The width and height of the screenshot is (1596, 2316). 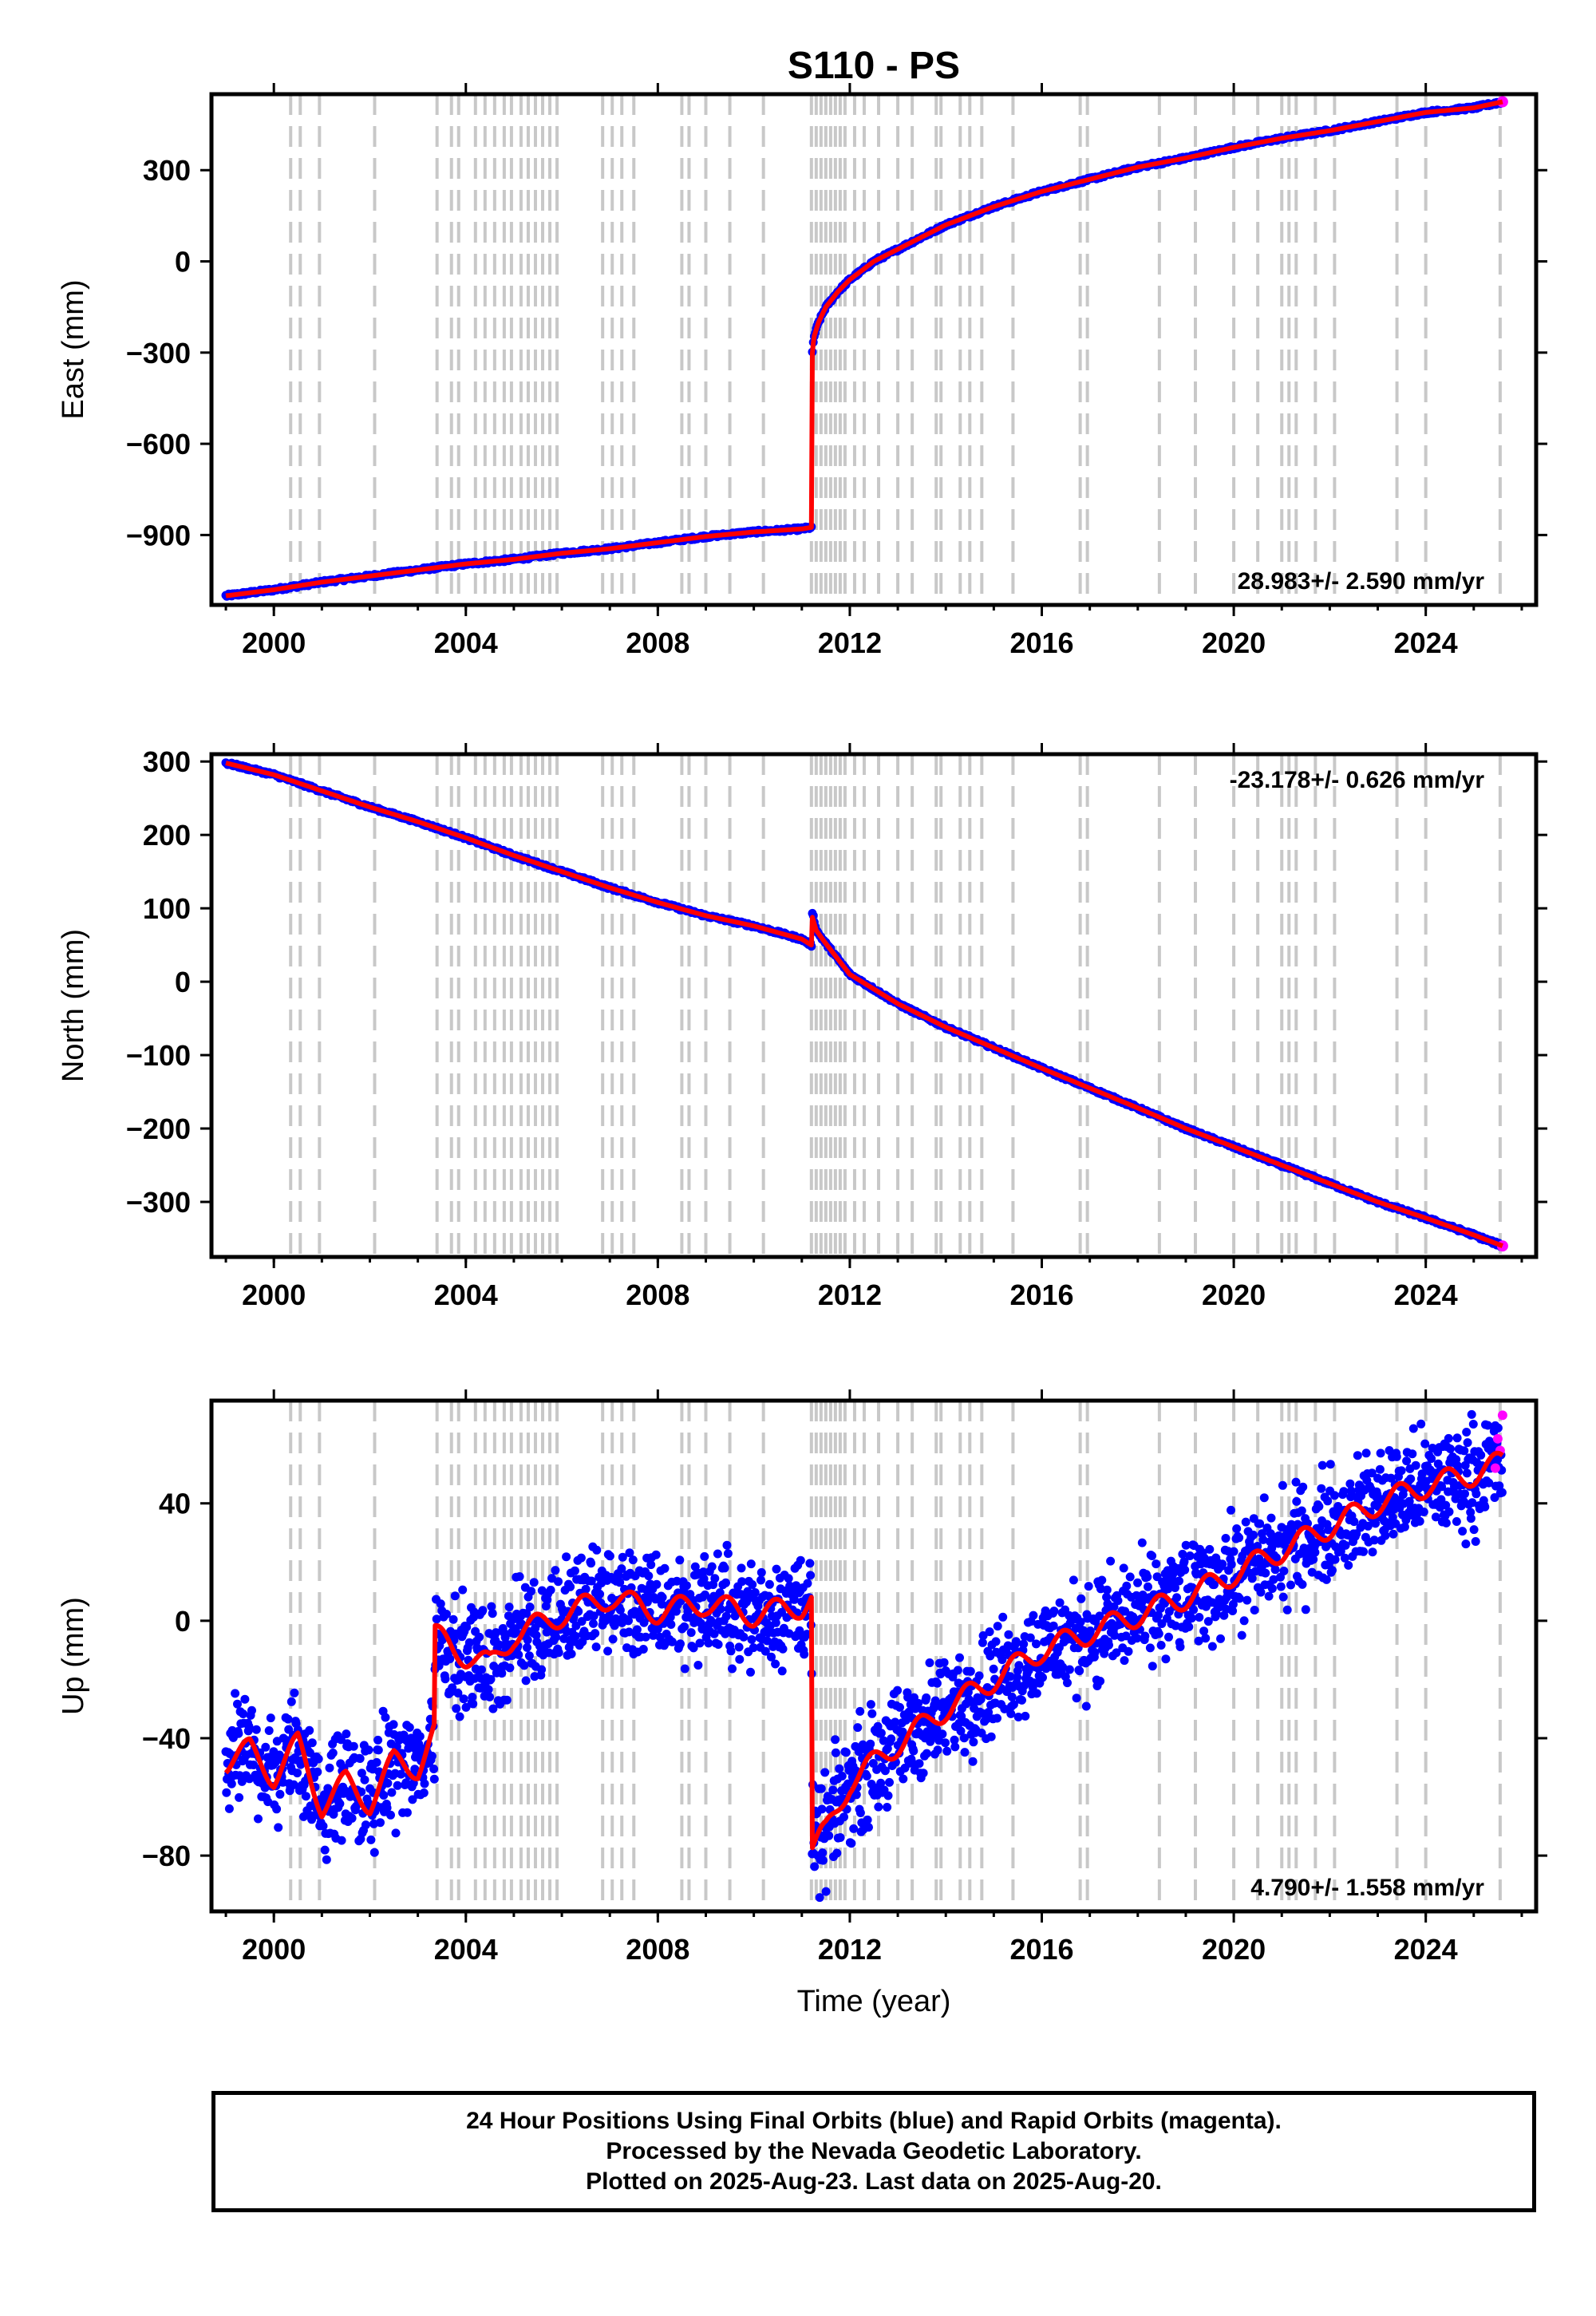 I want to click on y-axis-label: Up (mm), so click(x=73, y=1656).